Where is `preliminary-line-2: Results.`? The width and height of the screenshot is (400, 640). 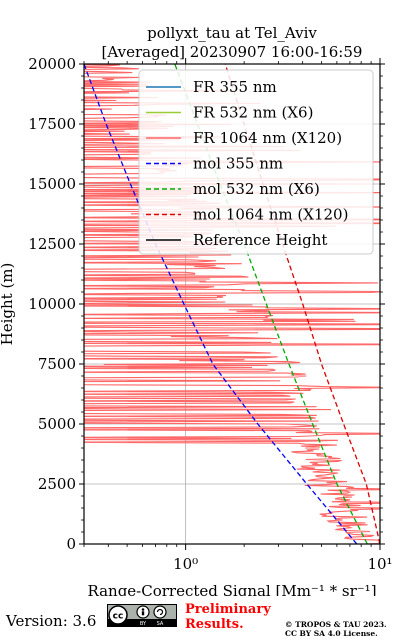
preliminary-line-2: Results. is located at coordinates (214, 624).